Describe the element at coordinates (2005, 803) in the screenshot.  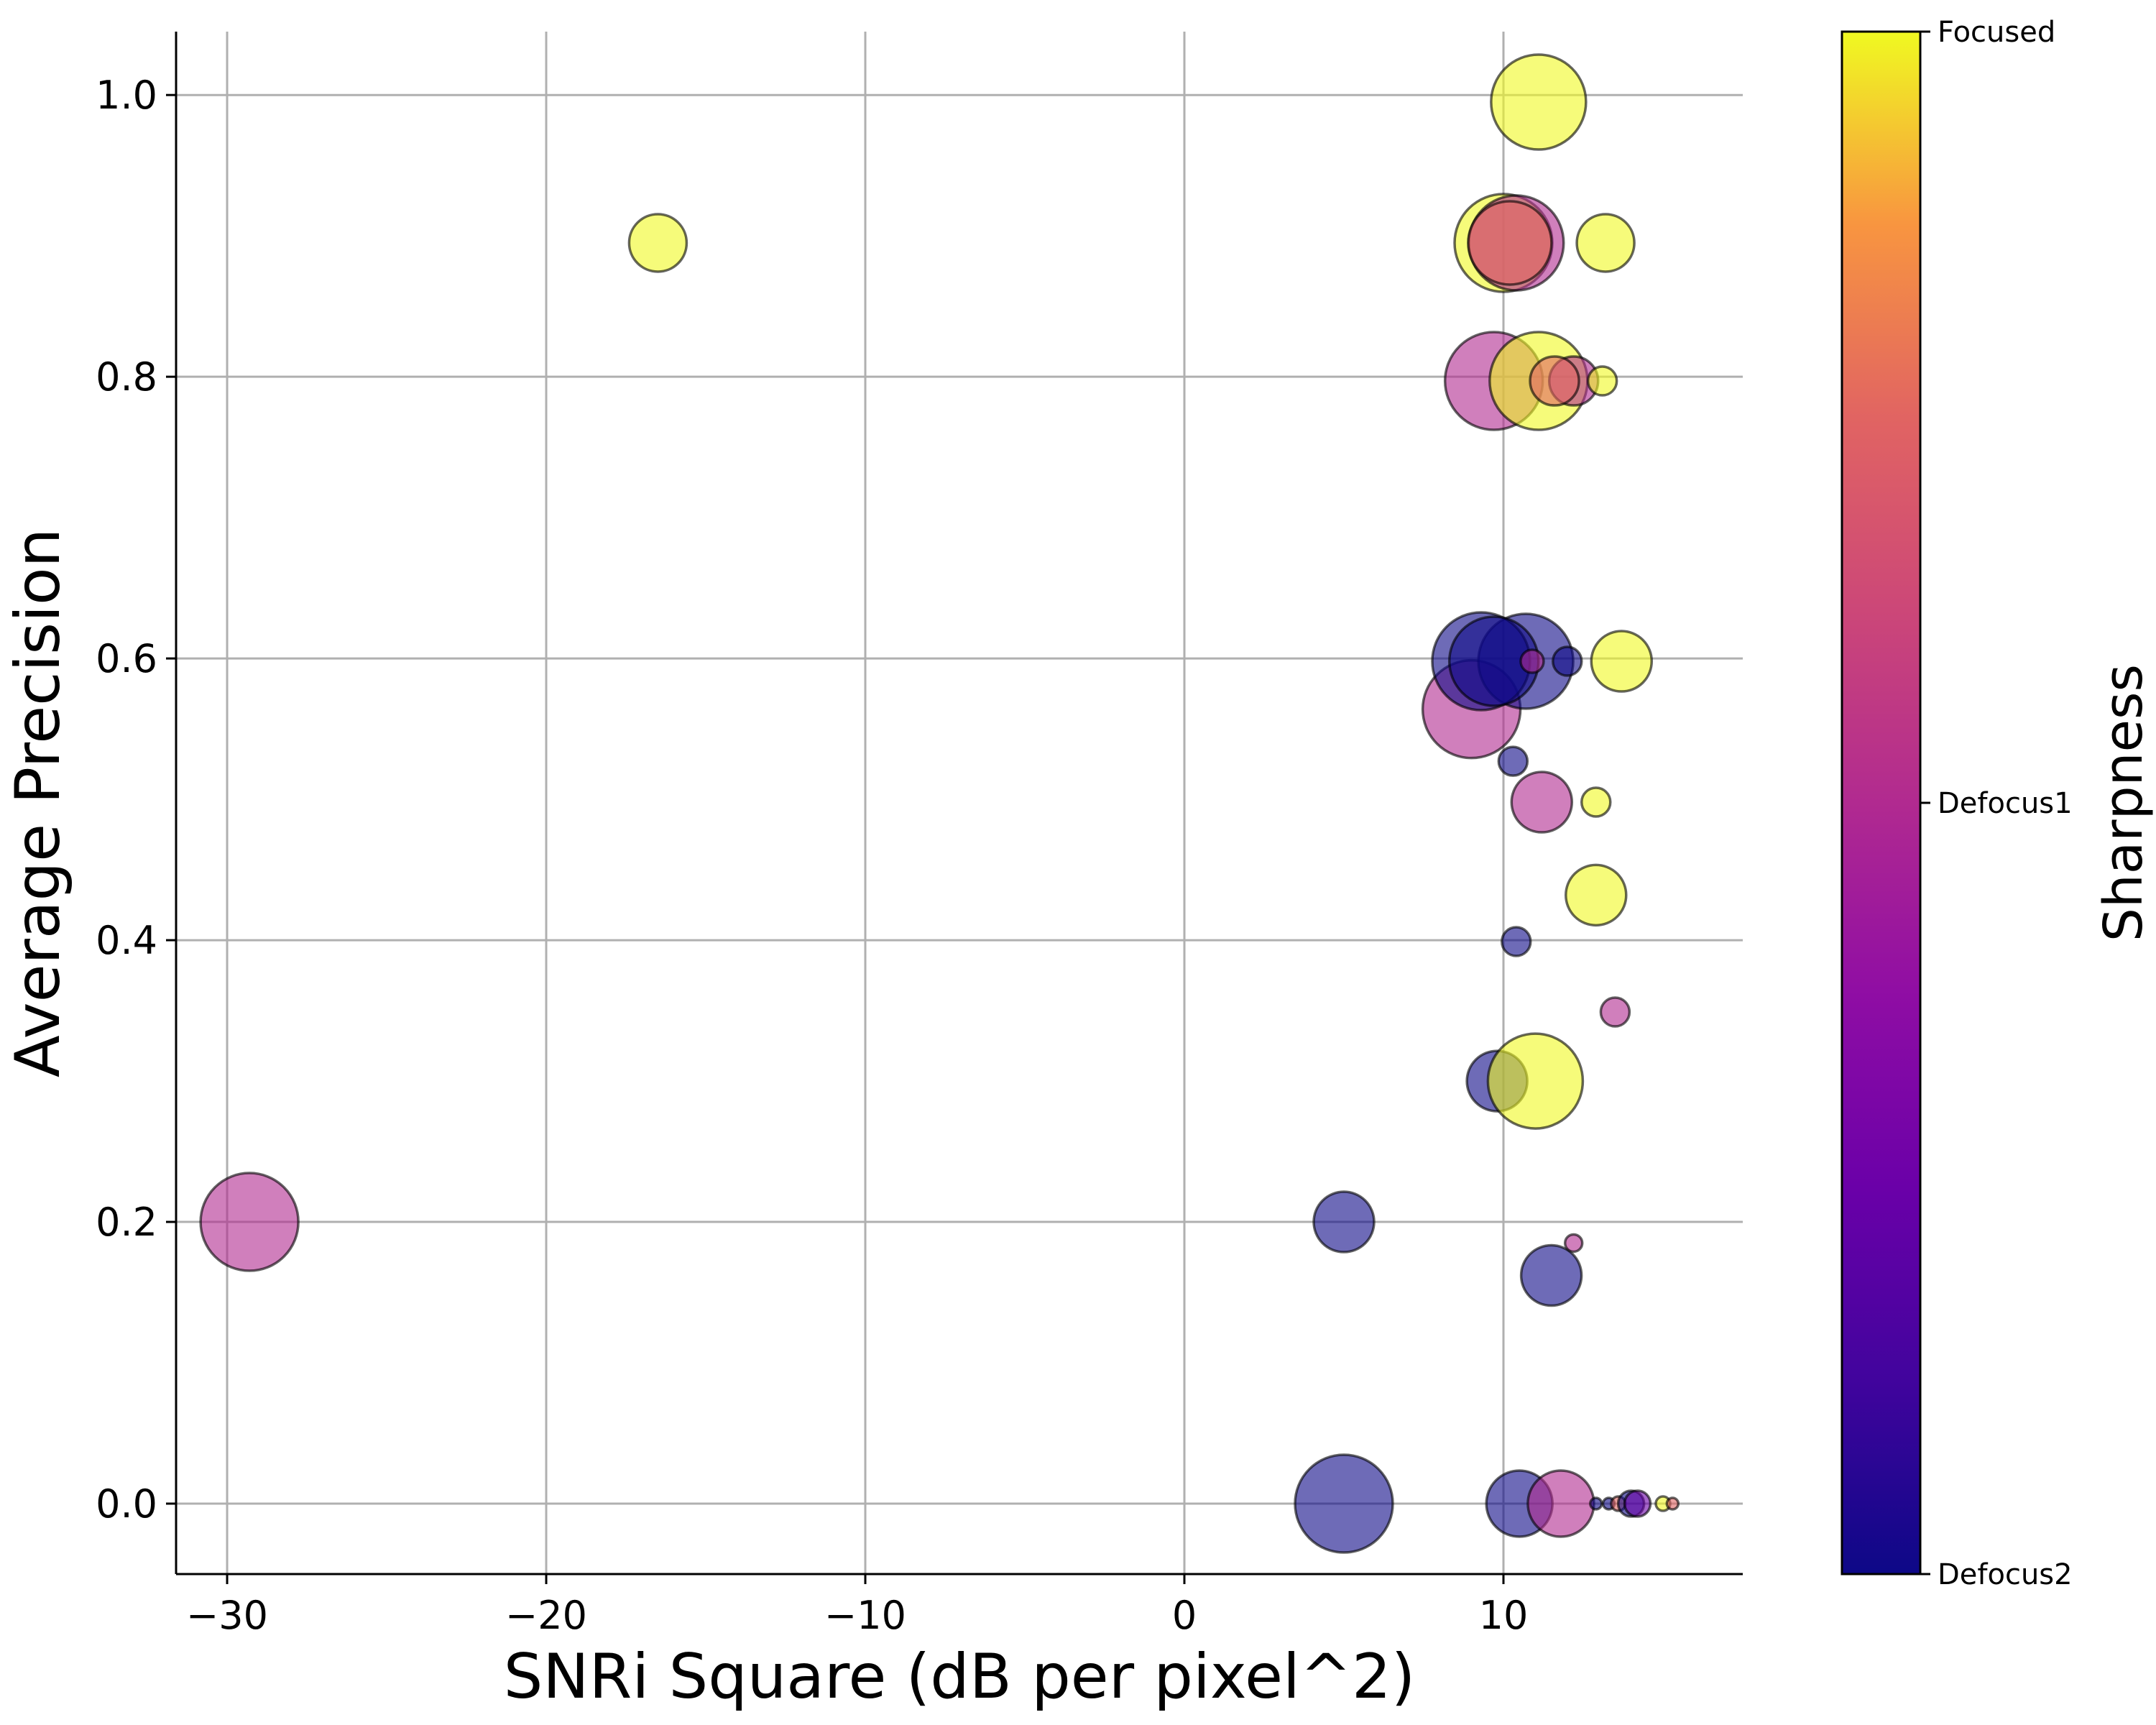
I see `colorbar-tick-label: Defocus1` at that location.